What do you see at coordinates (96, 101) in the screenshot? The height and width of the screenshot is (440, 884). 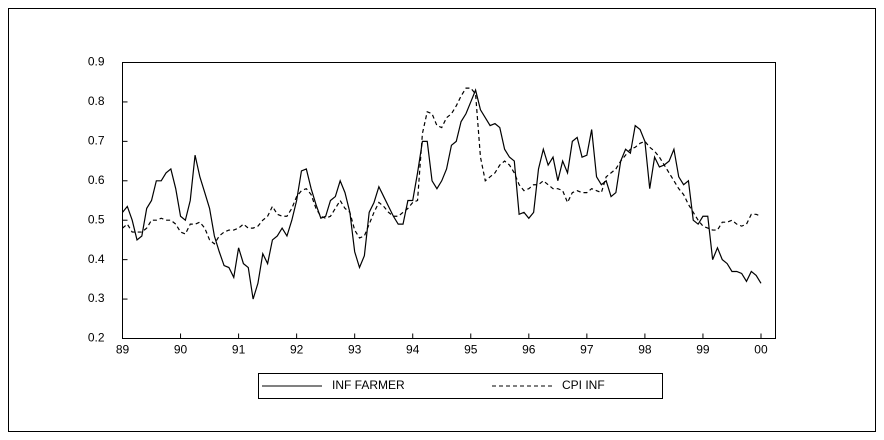 I see `y-tick-label: 0.8` at bounding box center [96, 101].